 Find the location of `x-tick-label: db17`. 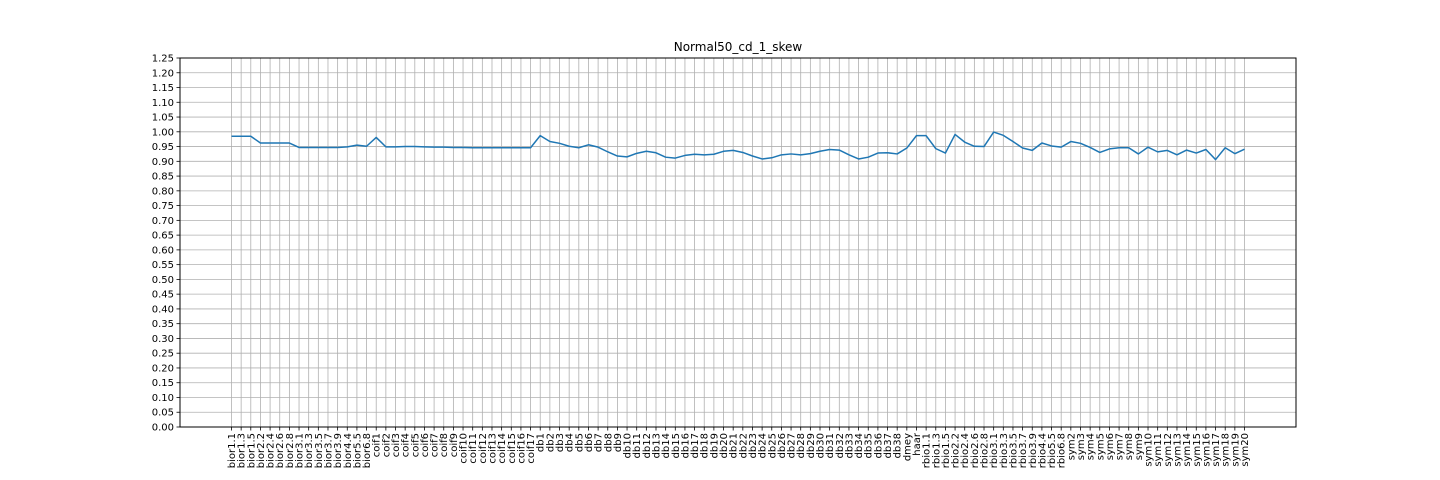

x-tick-label: db17 is located at coordinates (695, 445).